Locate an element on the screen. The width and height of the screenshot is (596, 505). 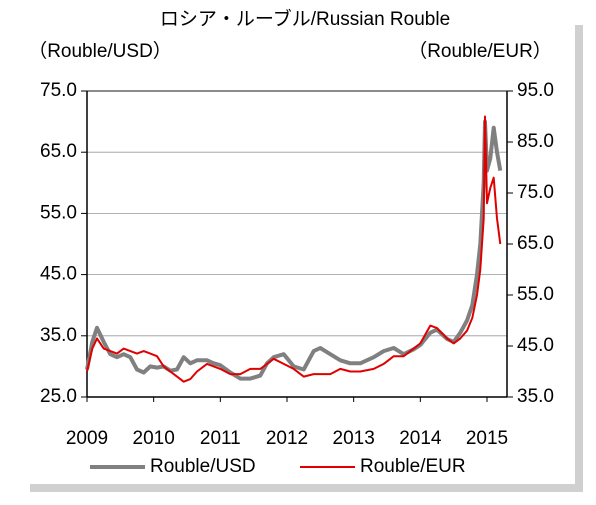
x-tick-label: 2010 is located at coordinates (154, 438).